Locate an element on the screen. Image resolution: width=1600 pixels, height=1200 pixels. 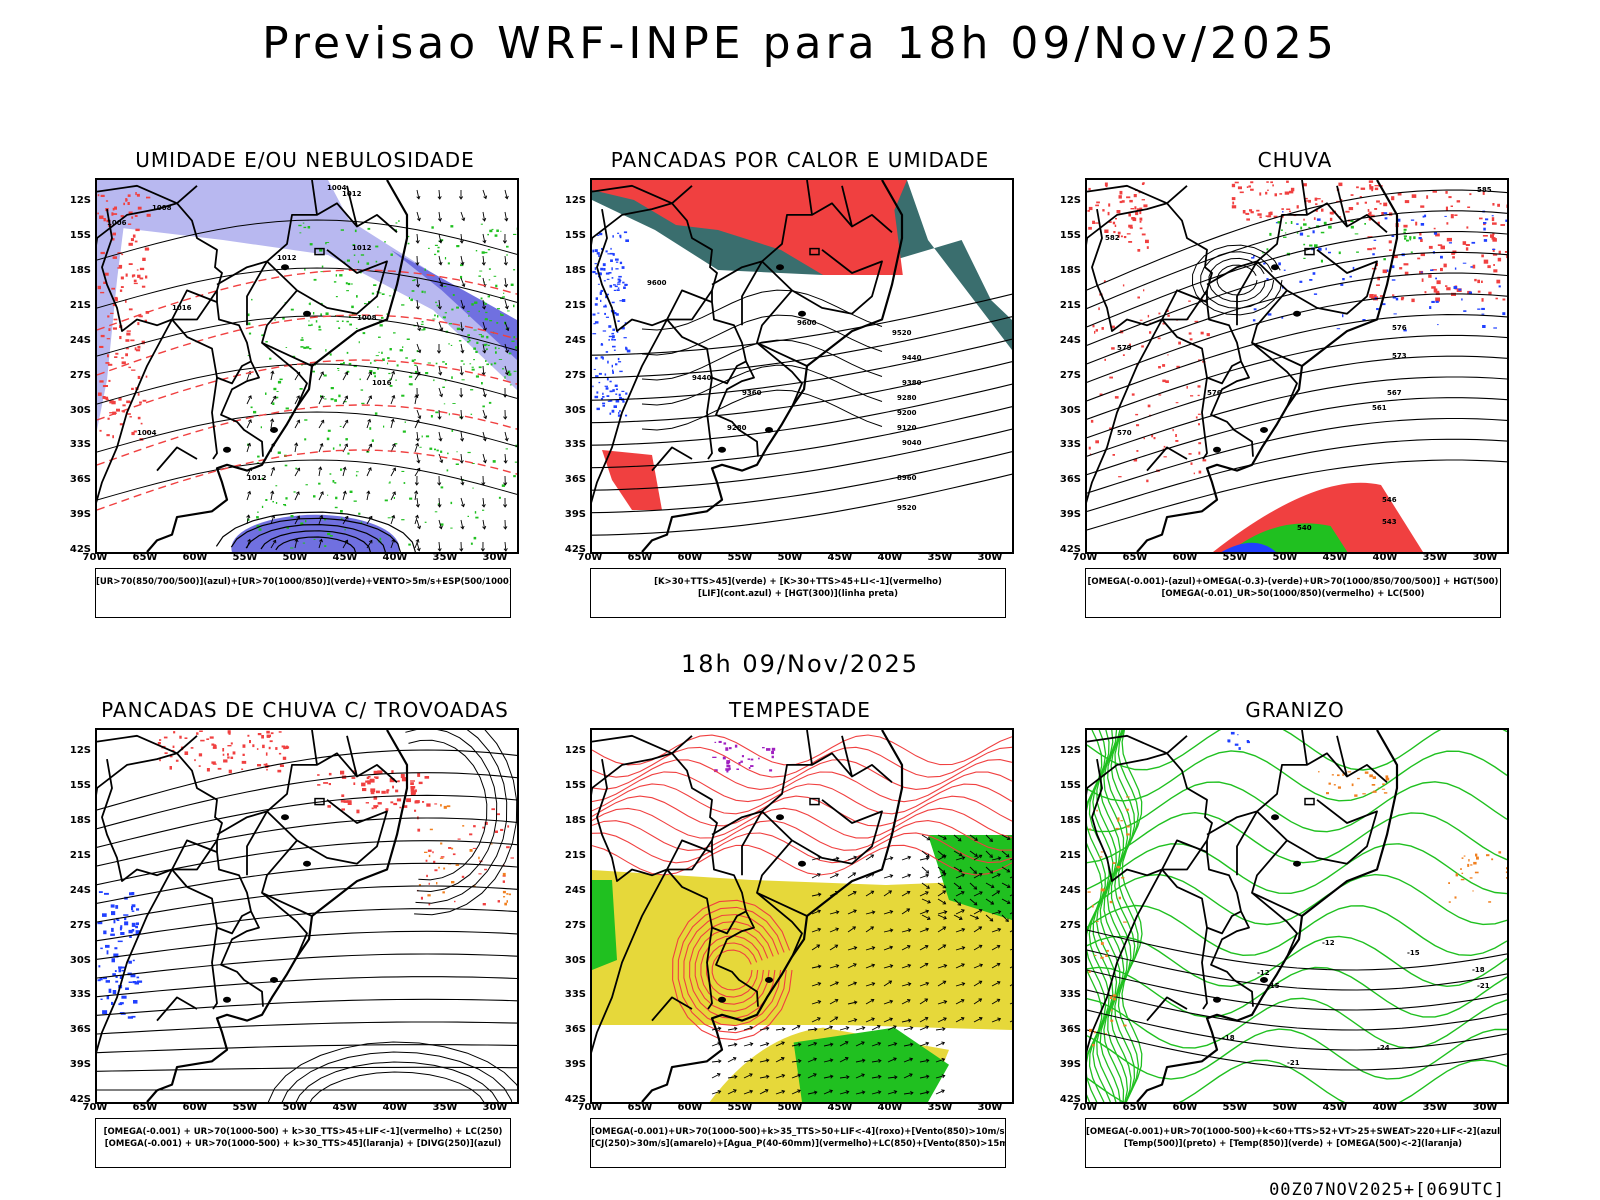
central-rain-dots is located at coordinates (1308, 201).